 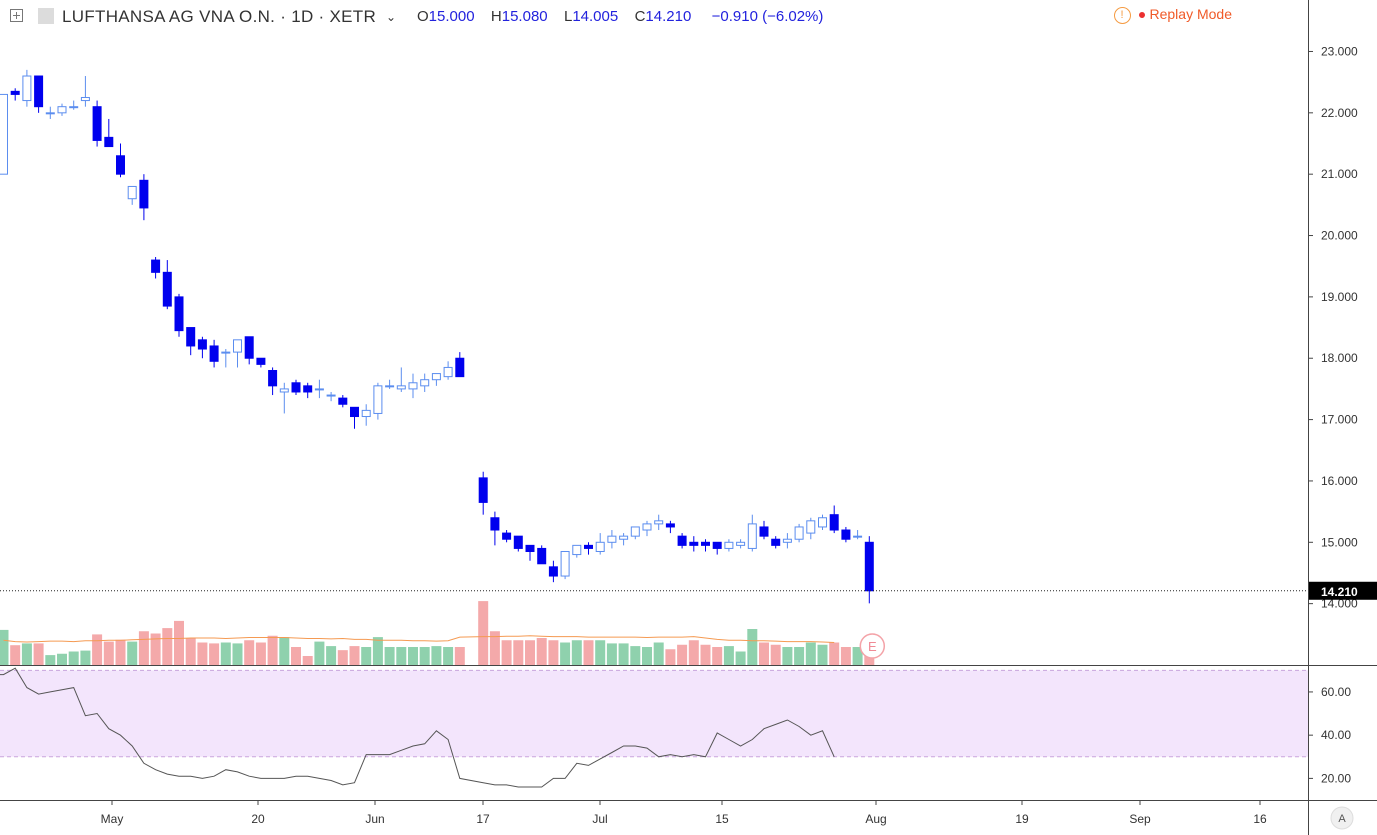 What do you see at coordinates (1336, 735) in the screenshot?
I see `rsi-tick-label: 40.00` at bounding box center [1336, 735].